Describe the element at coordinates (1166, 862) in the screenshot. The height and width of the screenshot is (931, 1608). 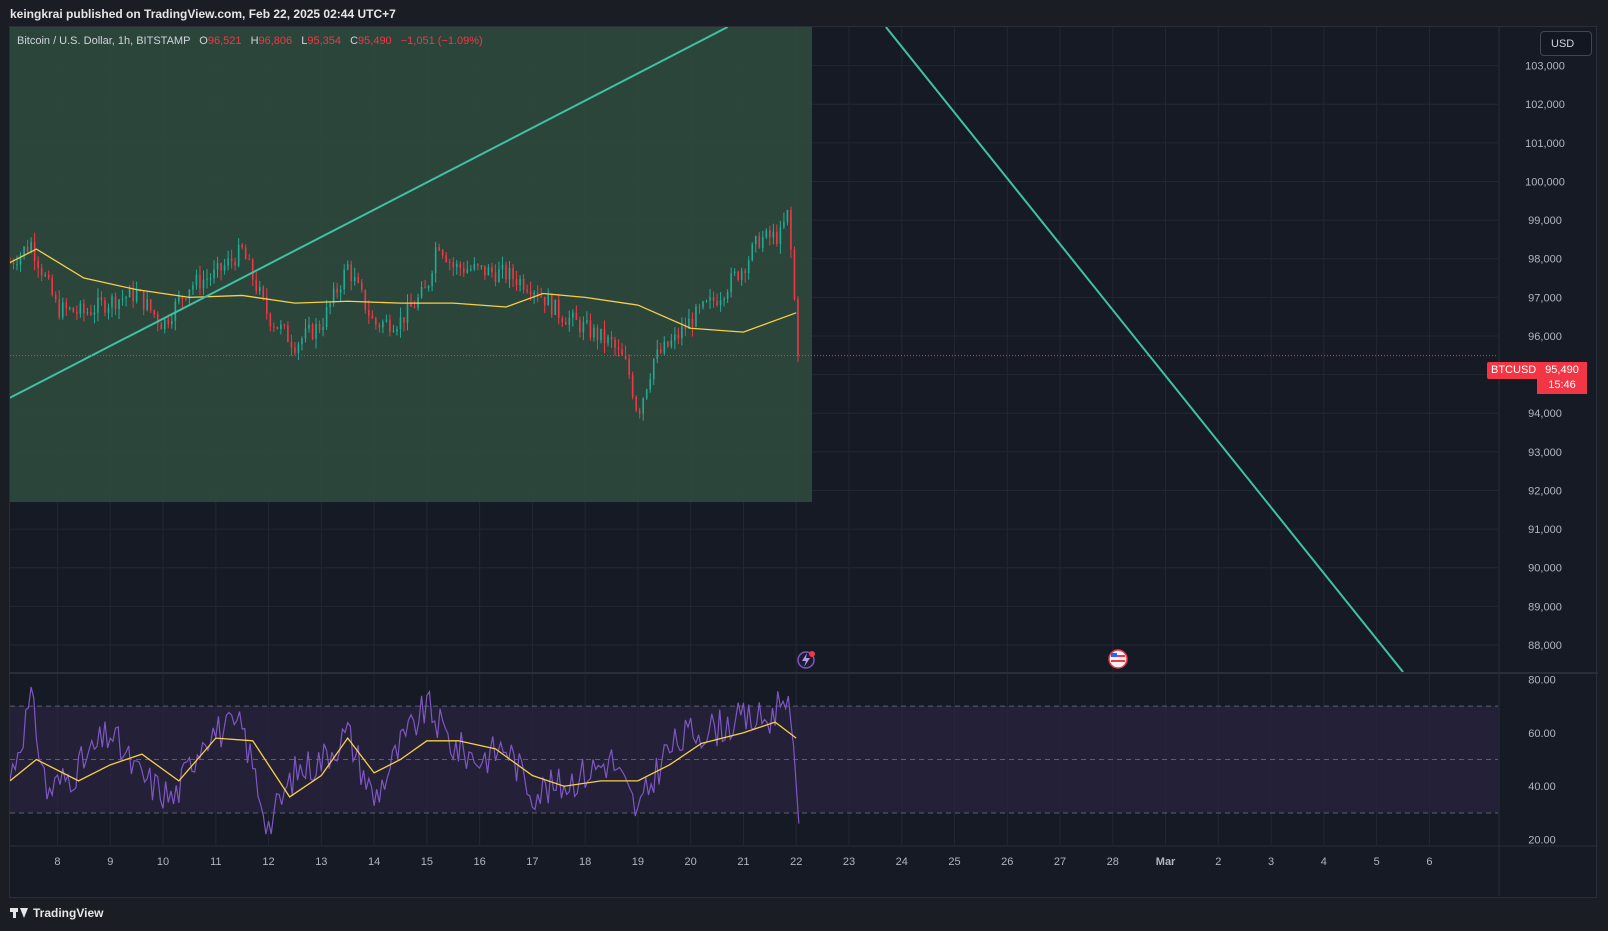
I see `time-tick-label: Mar` at that location.